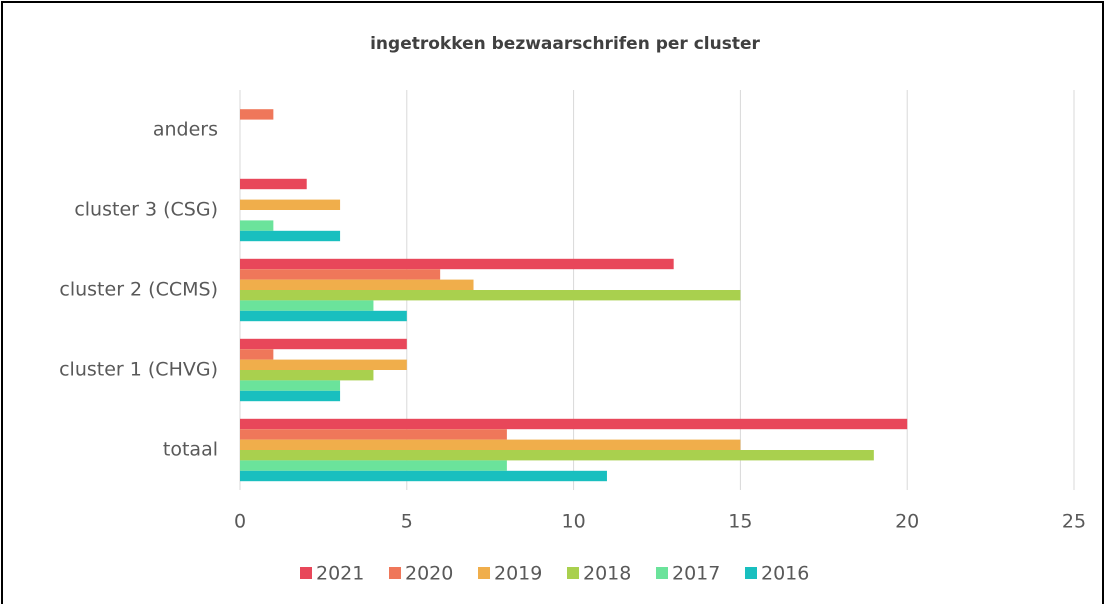  I want to click on legend-label: 2020, so click(429, 574).